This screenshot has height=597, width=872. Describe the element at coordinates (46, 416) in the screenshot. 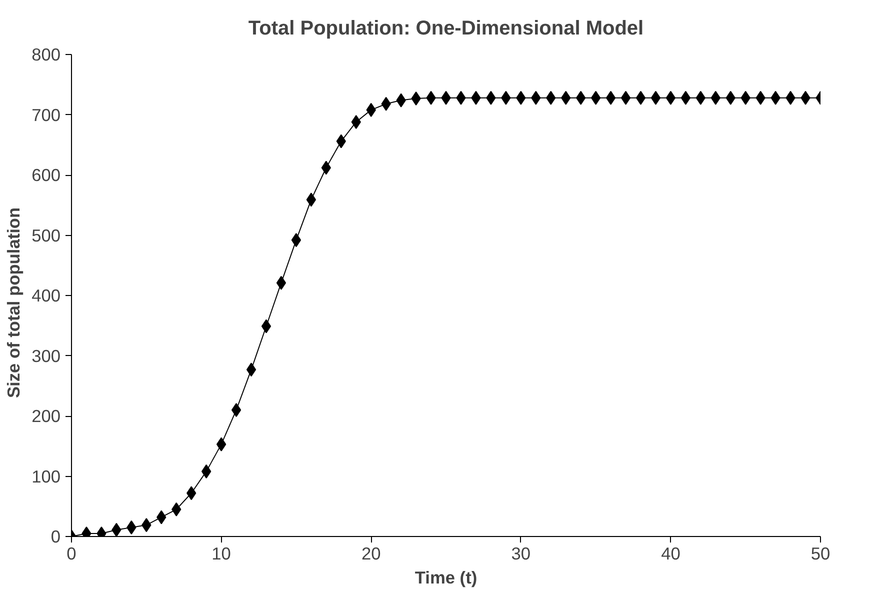

I see `y-tick-label: 200` at that location.